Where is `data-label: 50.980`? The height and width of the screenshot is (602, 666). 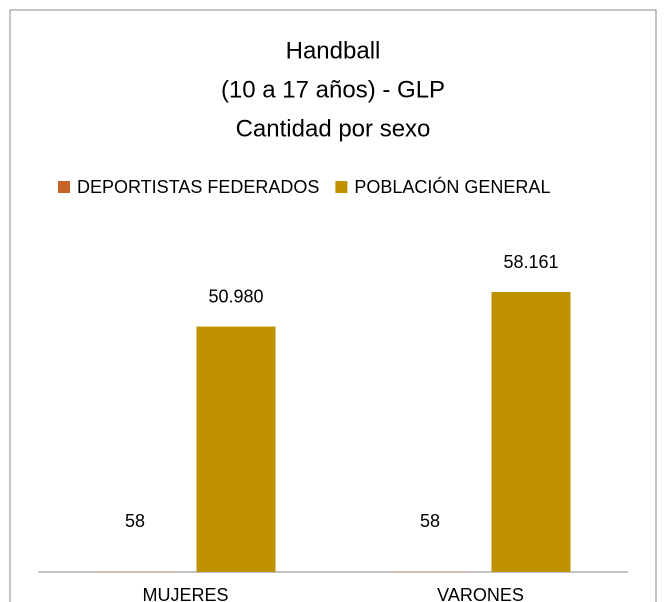 data-label: 50.980 is located at coordinates (235, 296).